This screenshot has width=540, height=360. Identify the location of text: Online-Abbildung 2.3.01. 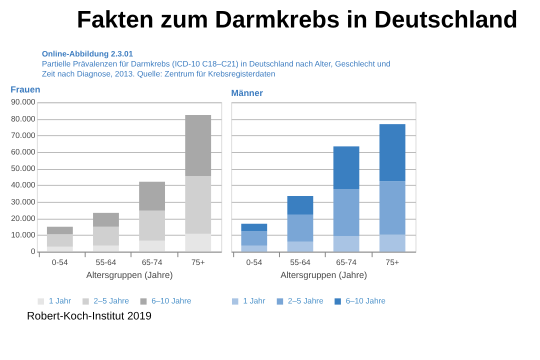
(88, 53).